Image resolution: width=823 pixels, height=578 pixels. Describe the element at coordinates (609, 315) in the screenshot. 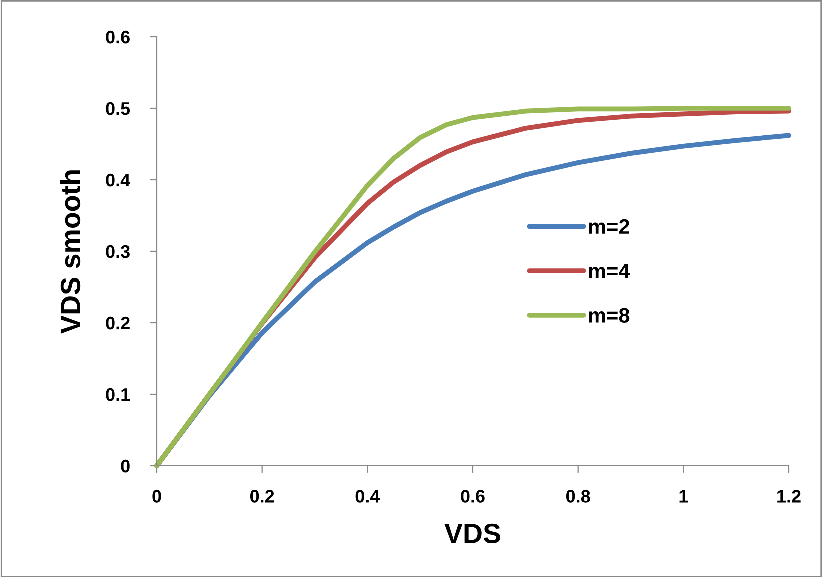

I see `legend-label: m=8` at that location.